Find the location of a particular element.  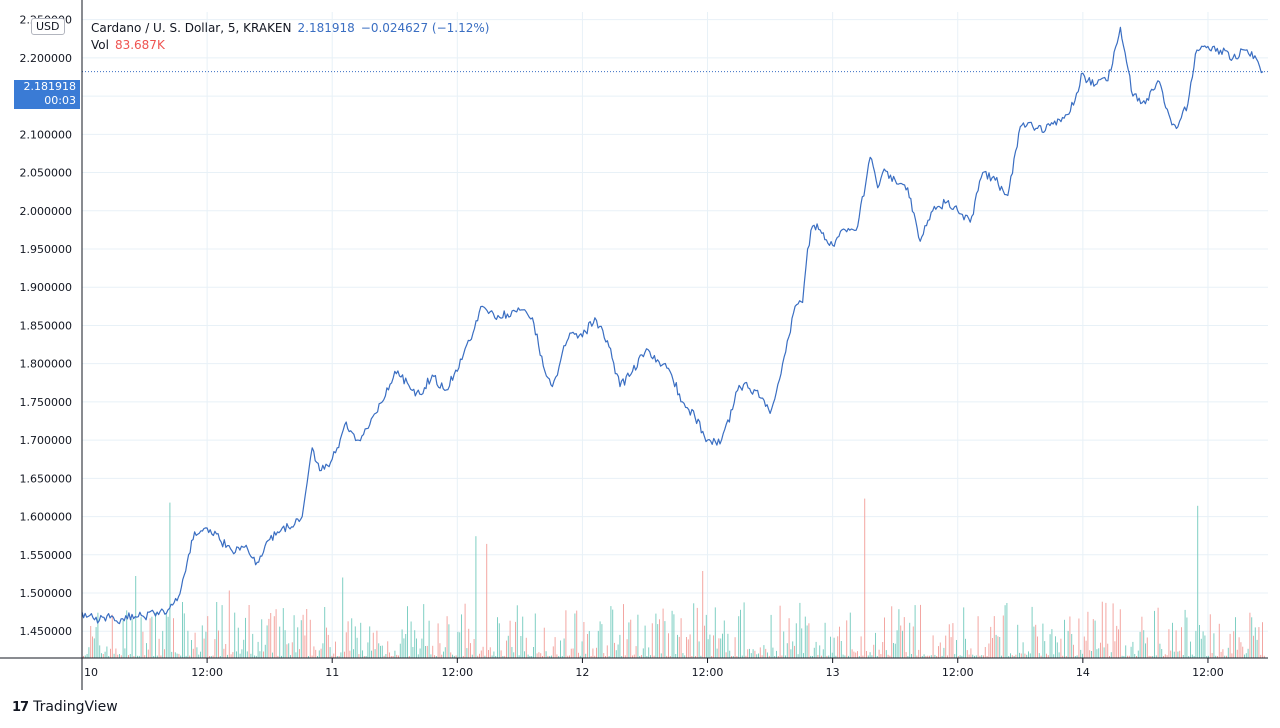

x-tick-label: 14 is located at coordinates (1083, 672).